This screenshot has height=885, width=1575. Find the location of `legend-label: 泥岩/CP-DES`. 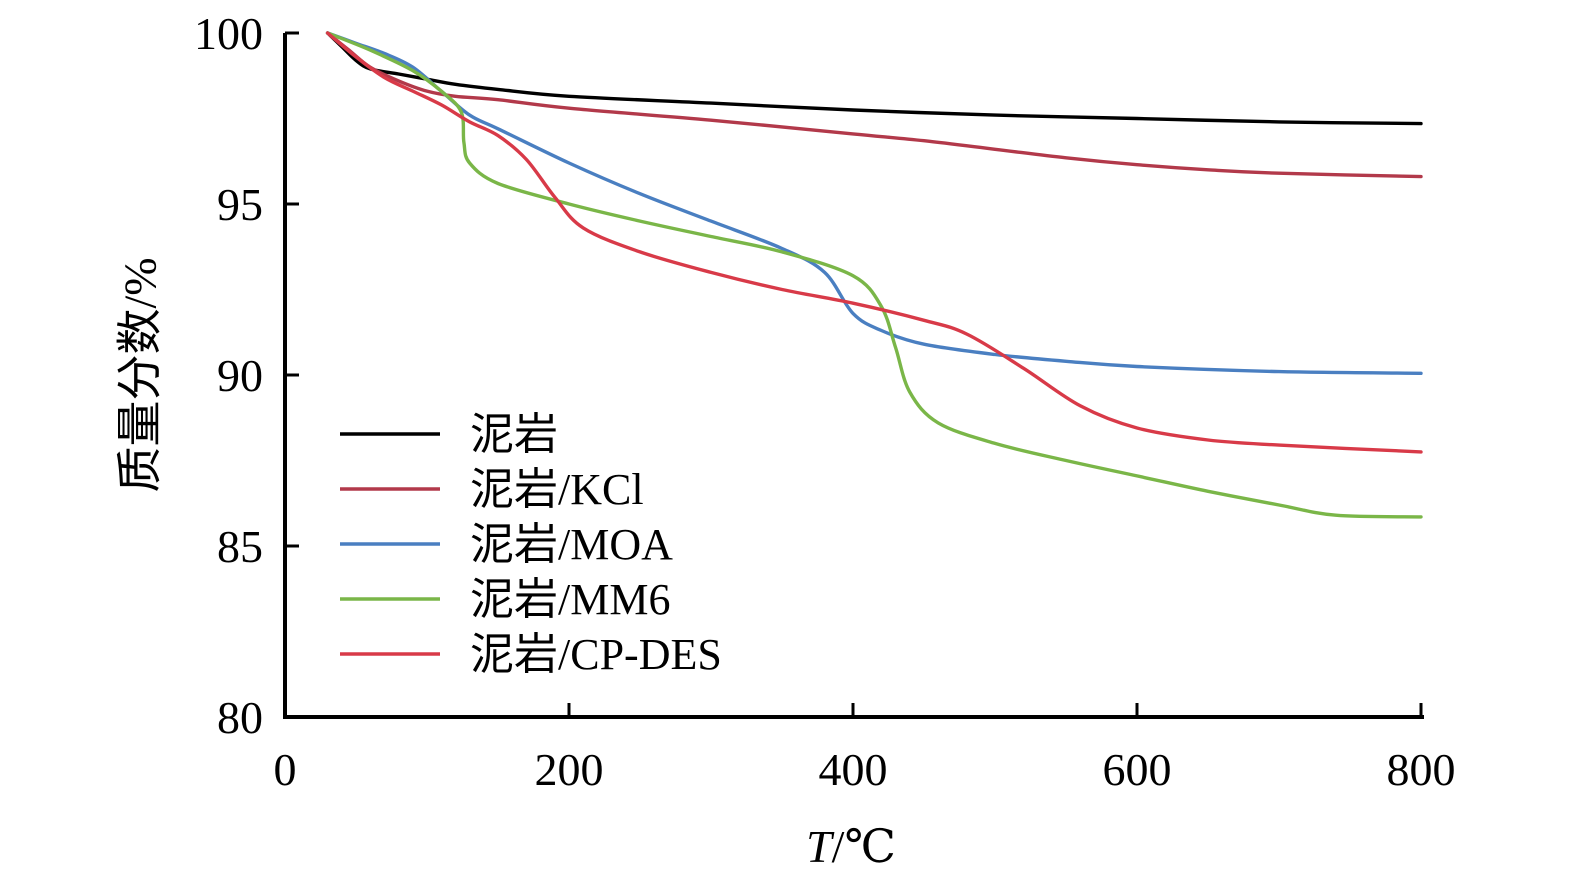

legend-label: 泥岩/CP-DES is located at coordinates (596, 654).